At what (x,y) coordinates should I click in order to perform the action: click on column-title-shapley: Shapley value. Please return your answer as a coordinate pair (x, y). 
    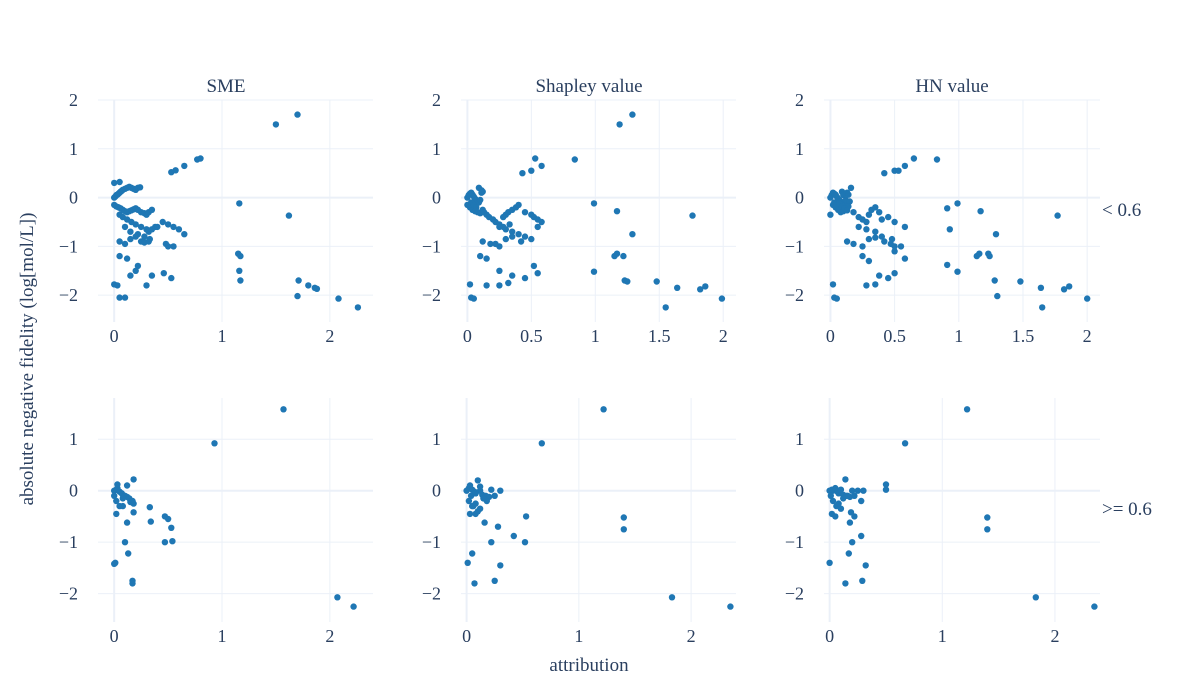
    Looking at the image, I should click on (588, 86).